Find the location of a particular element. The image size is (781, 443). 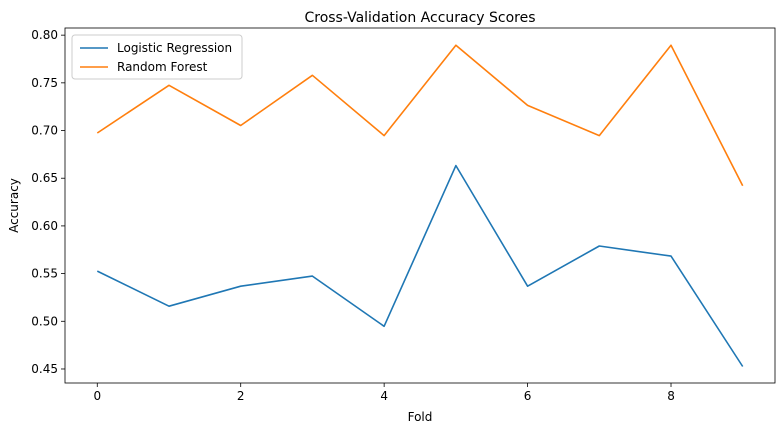

x-tick-label: 8 is located at coordinates (671, 396).